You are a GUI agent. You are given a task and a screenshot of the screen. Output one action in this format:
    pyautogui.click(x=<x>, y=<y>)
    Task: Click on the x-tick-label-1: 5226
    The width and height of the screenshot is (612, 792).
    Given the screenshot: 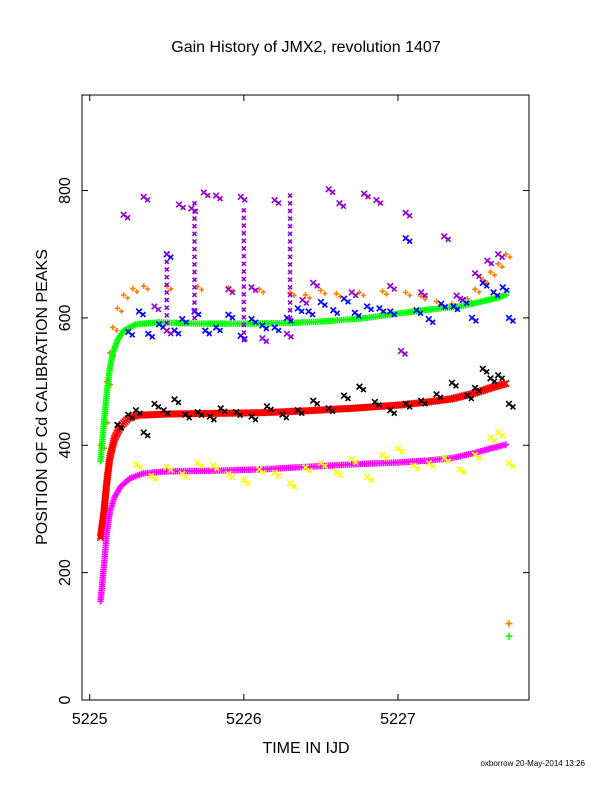 What is the action you would take?
    pyautogui.click(x=244, y=719)
    